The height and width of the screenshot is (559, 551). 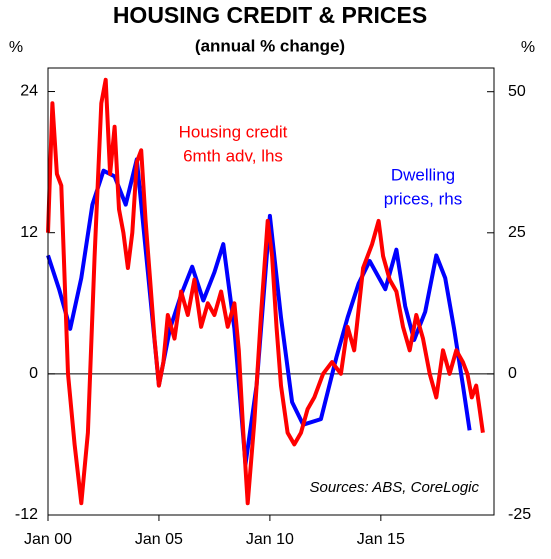 What do you see at coordinates (26, 514) in the screenshot?
I see `y-tick-label: -12` at bounding box center [26, 514].